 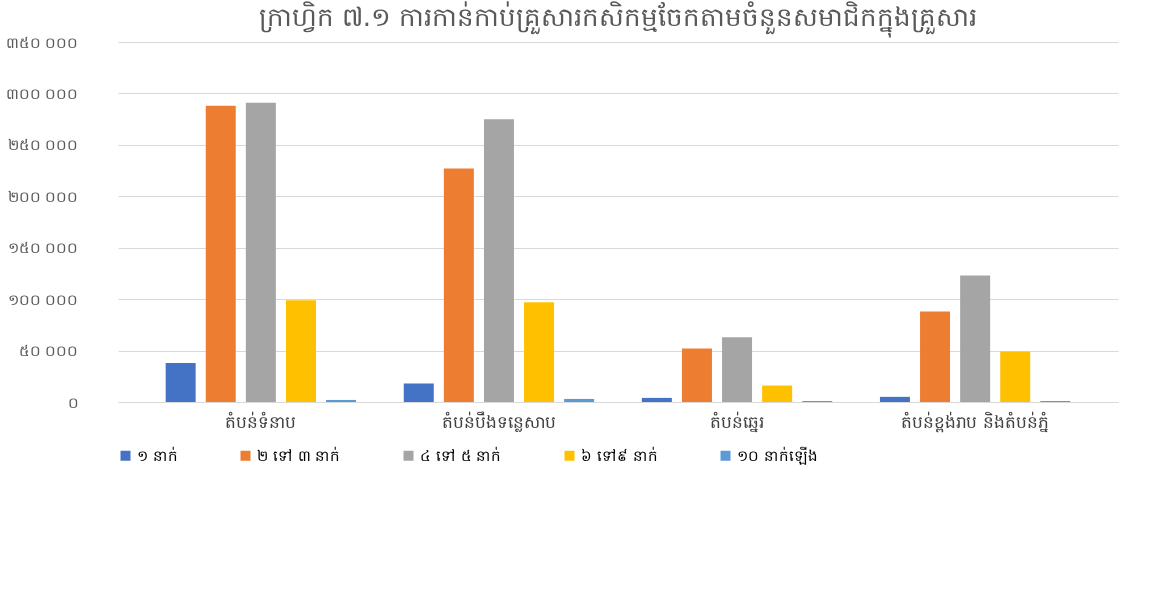 I want to click on y-tick-label: ១៥០ ០០០, so click(x=43, y=248).